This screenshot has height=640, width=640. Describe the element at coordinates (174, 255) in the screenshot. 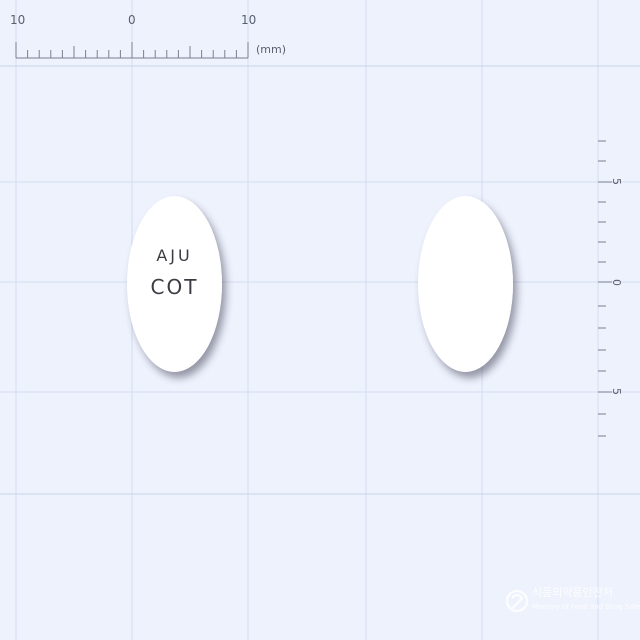

I see `pill-imprint-line1: AJU` at that location.